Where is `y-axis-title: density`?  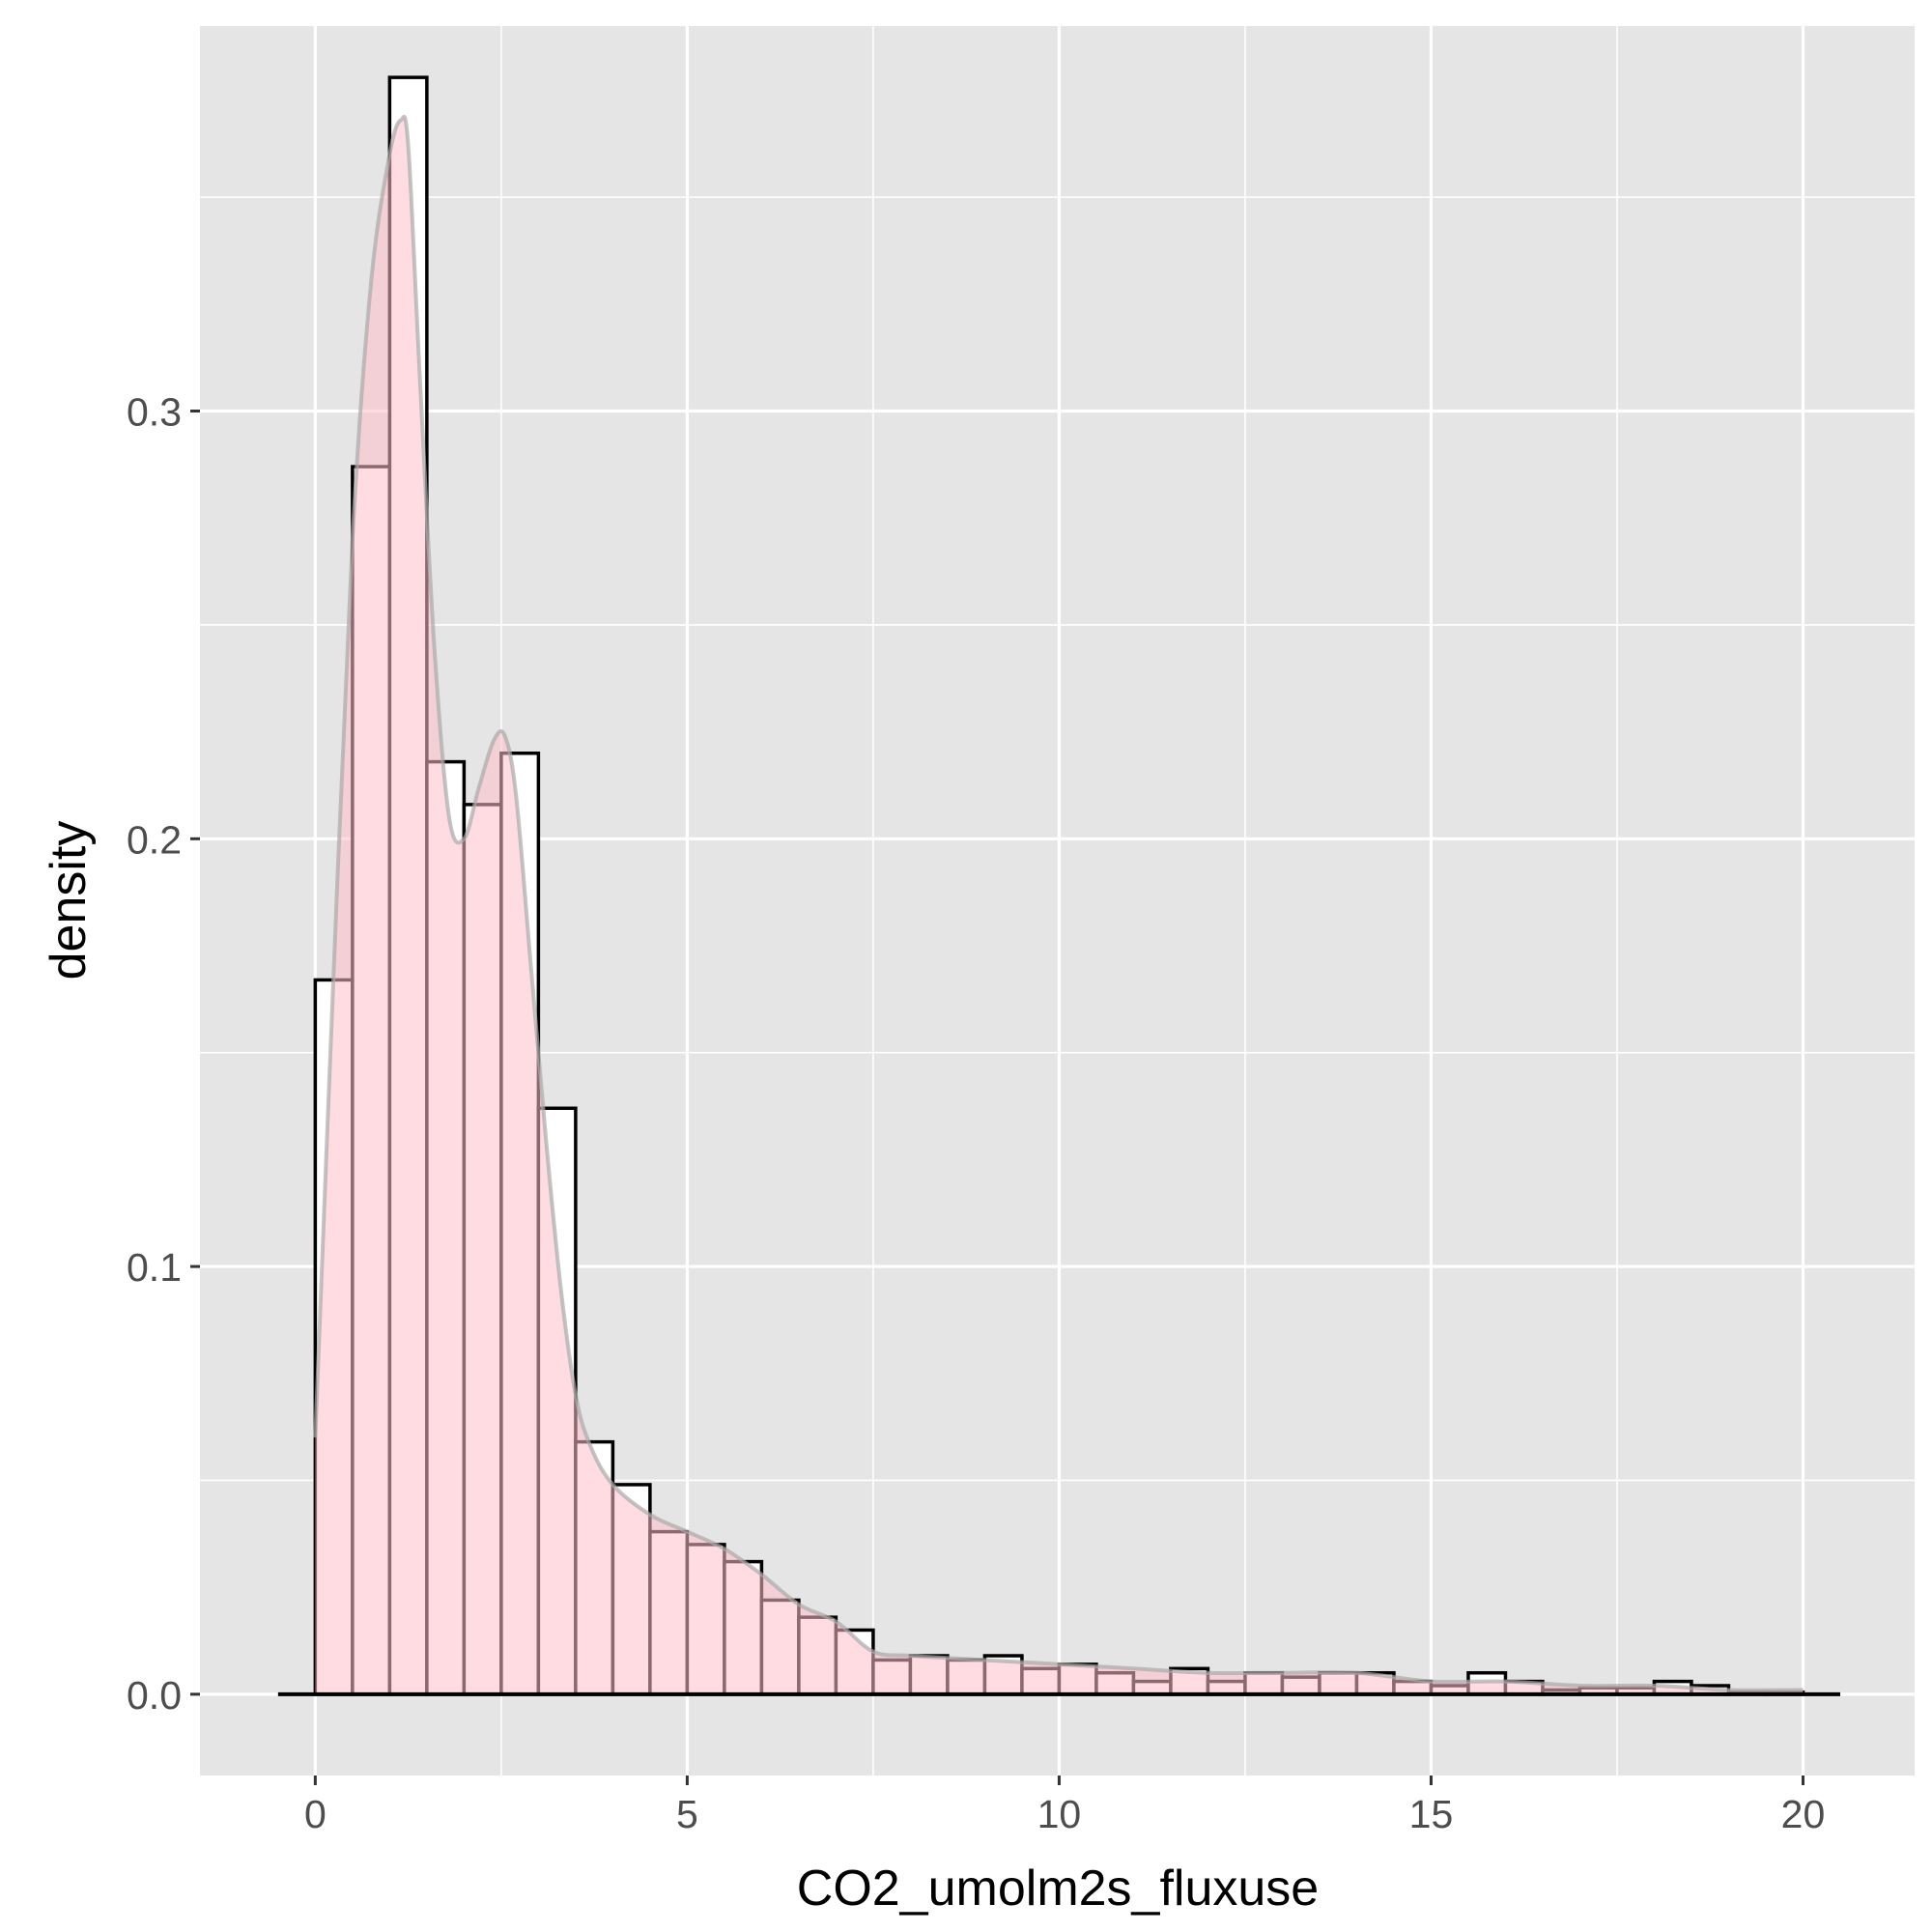 y-axis-title: density is located at coordinates (69, 900).